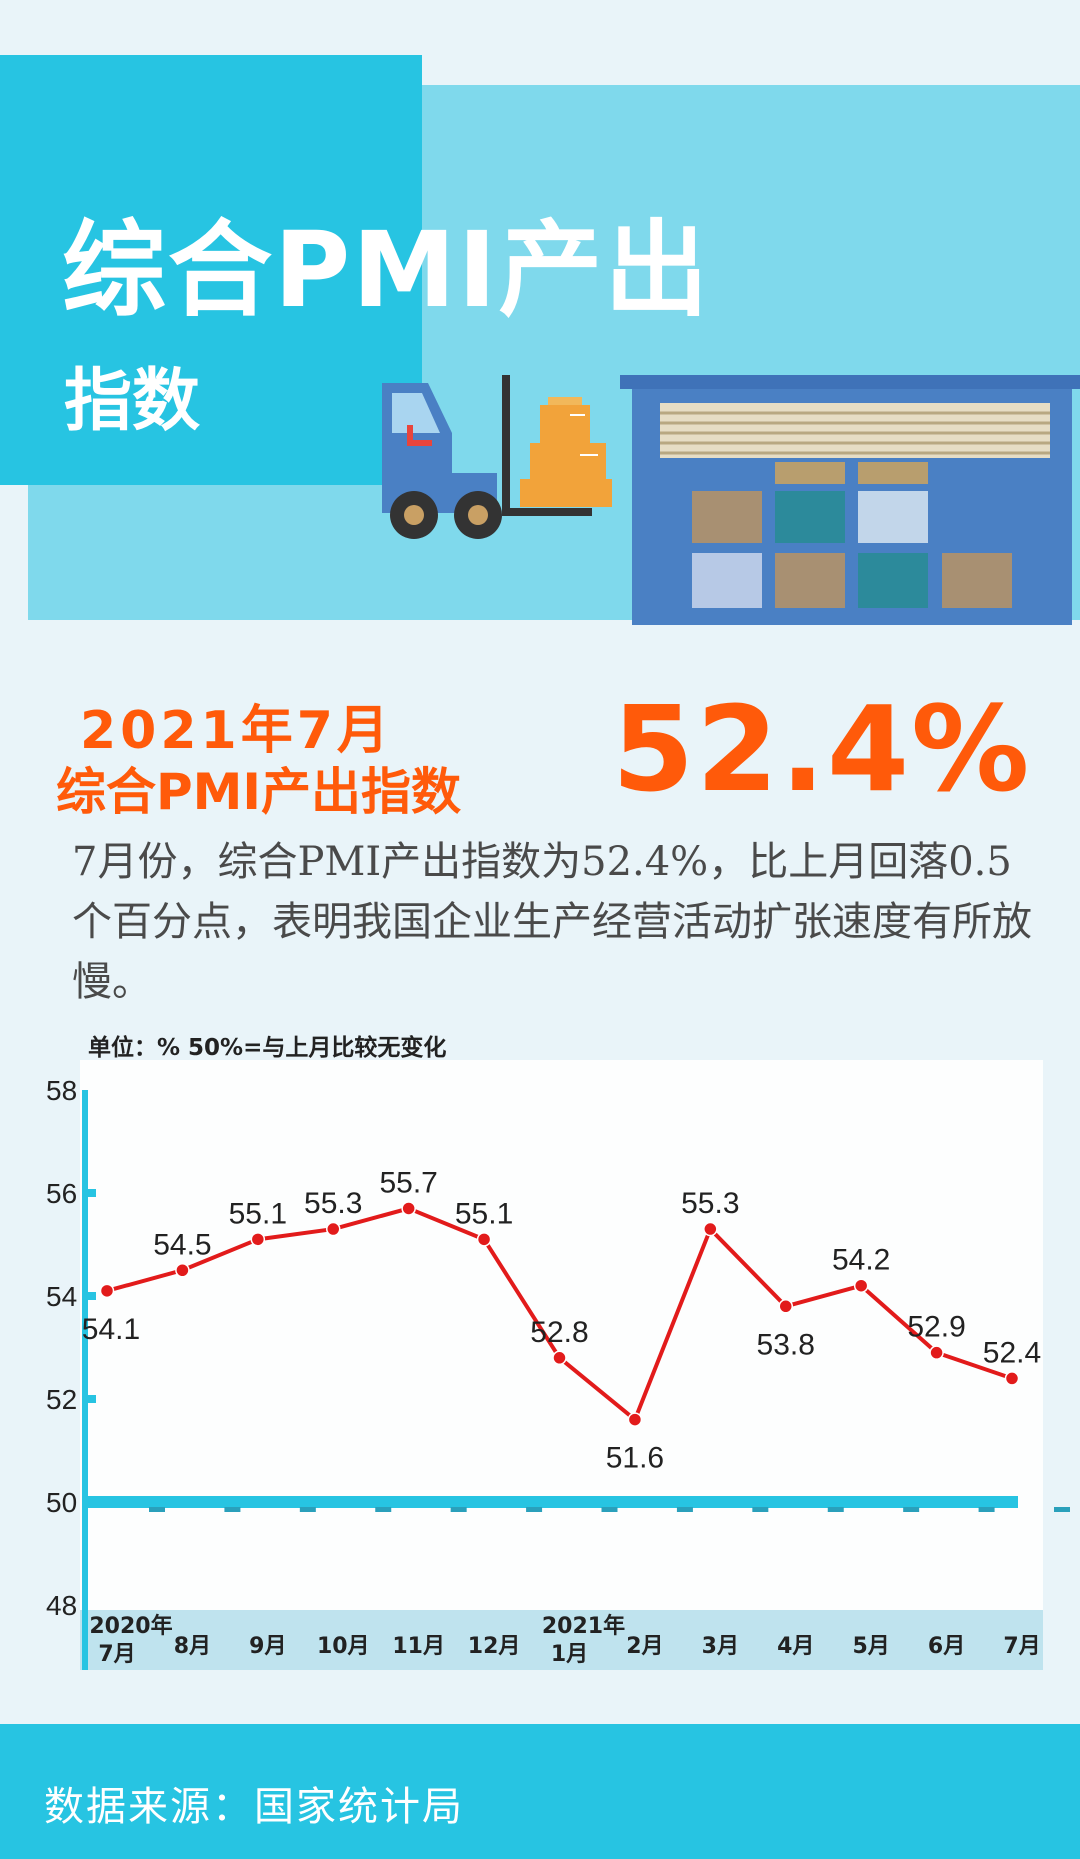 The height and width of the screenshot is (1859, 1080). I want to click on headline-value: 52.4%, so click(822, 749).